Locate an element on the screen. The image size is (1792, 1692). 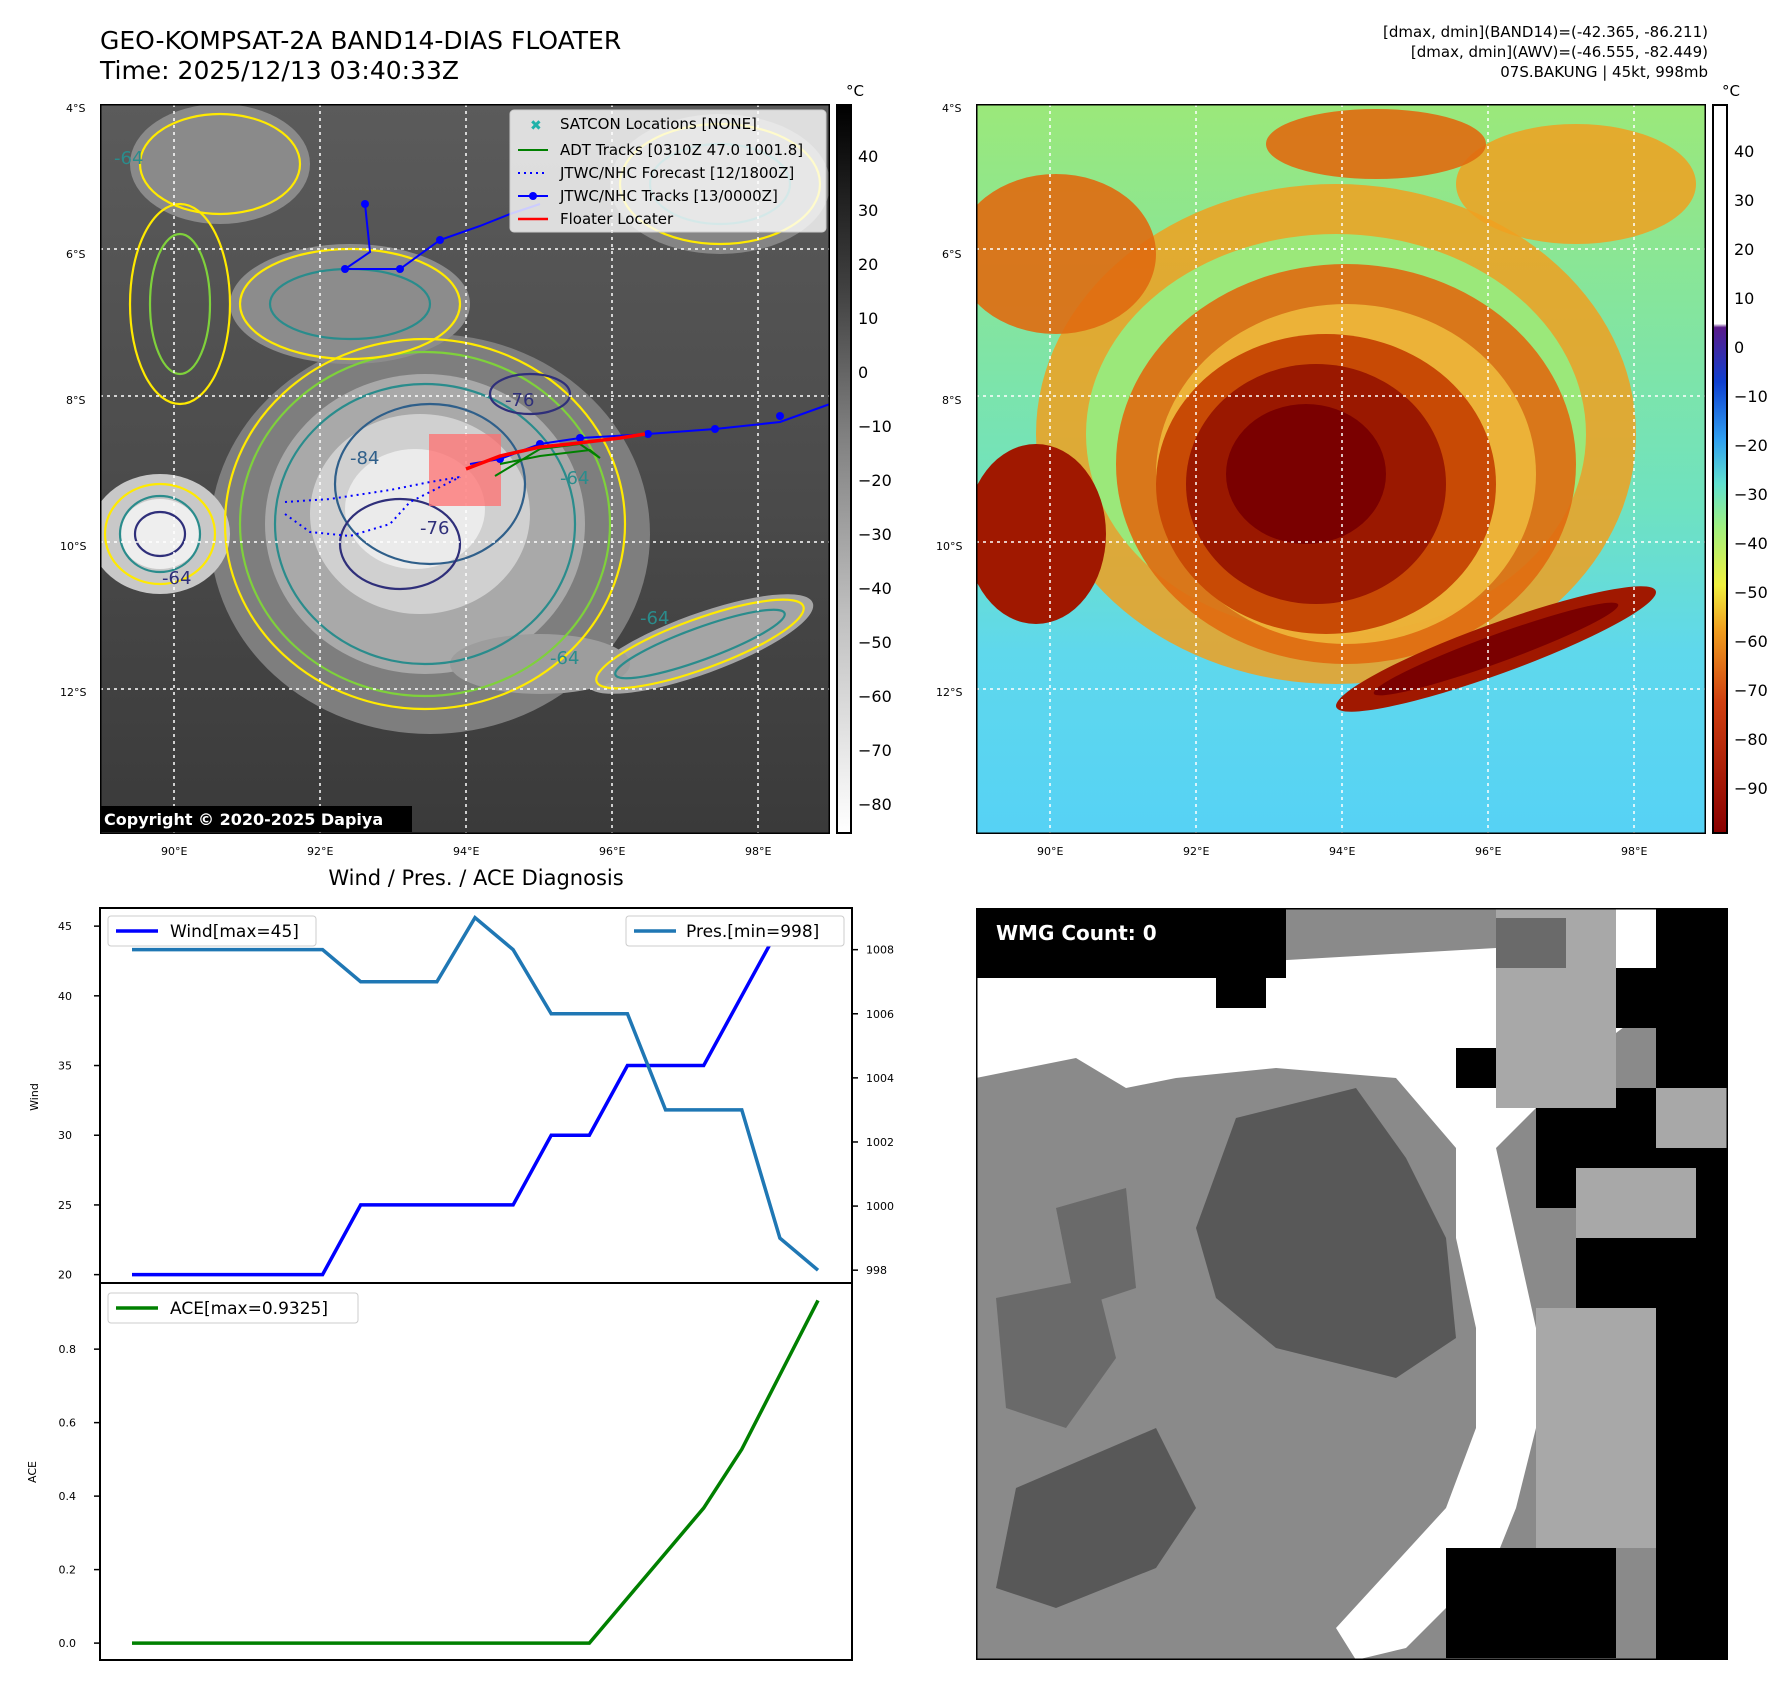
jtwc-track is located at coordinates (650, 434).